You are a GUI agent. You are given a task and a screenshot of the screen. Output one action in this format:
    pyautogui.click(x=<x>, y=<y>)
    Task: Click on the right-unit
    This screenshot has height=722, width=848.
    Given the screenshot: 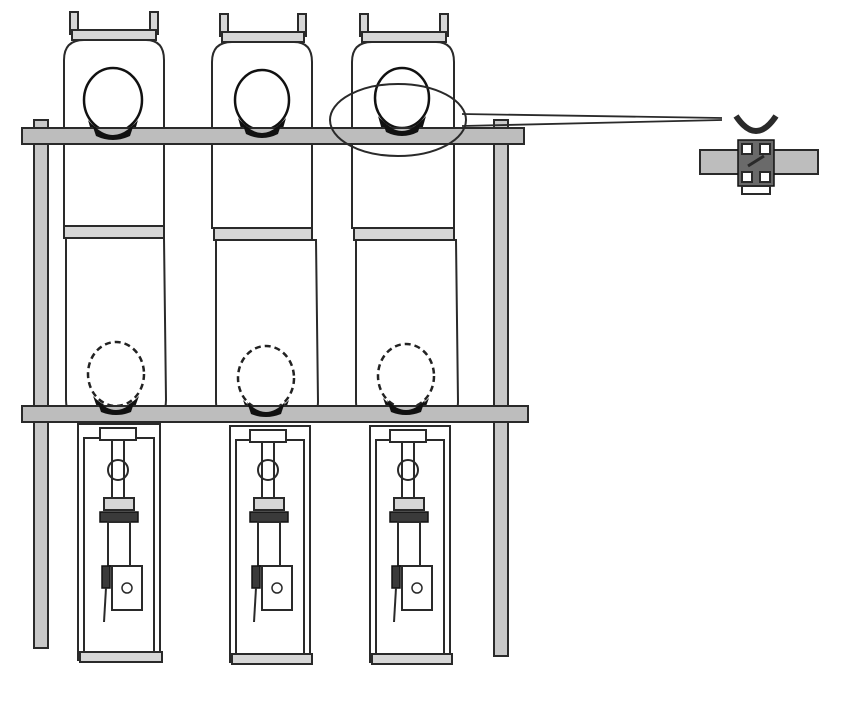 What is the action you would take?
    pyautogui.click(x=405, y=339)
    